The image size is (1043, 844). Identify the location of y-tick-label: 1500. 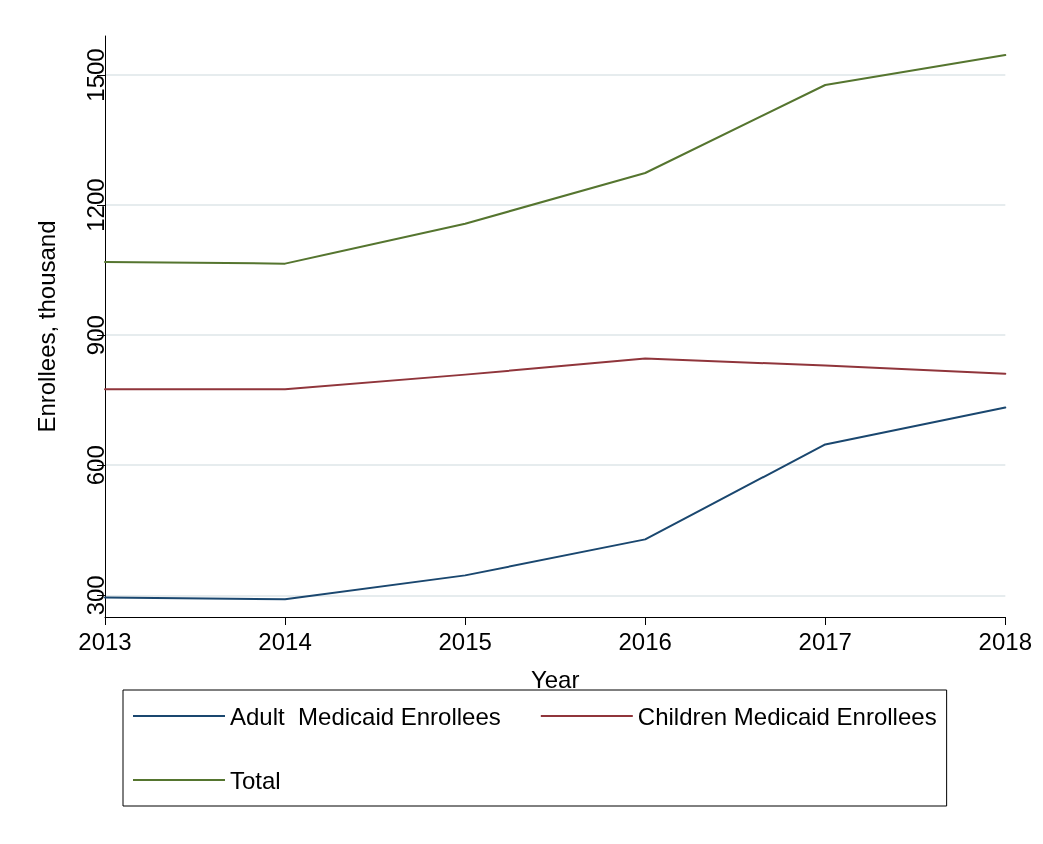
(95, 75).